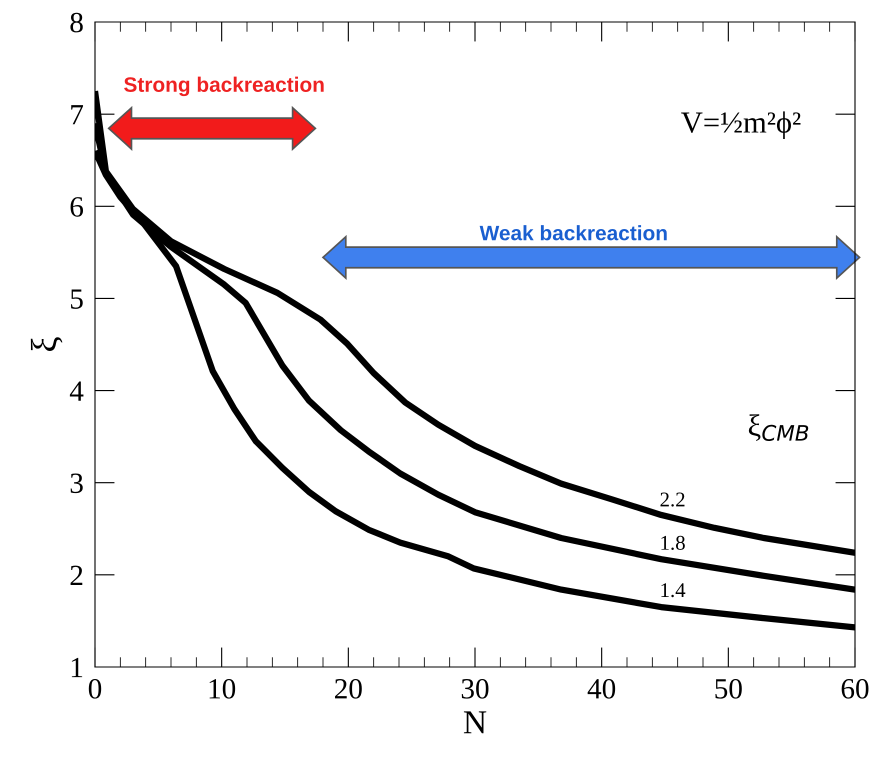 Image resolution: width=873 pixels, height=770 pixels. Describe the element at coordinates (76, 484) in the screenshot. I see `y-tick-label: 3` at that location.